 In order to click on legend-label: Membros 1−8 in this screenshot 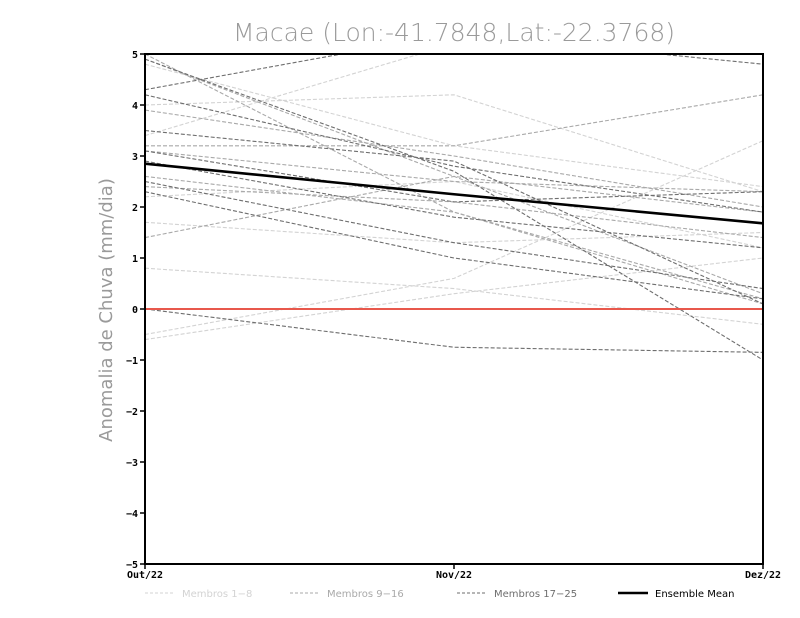, I will do `click(217, 594)`.